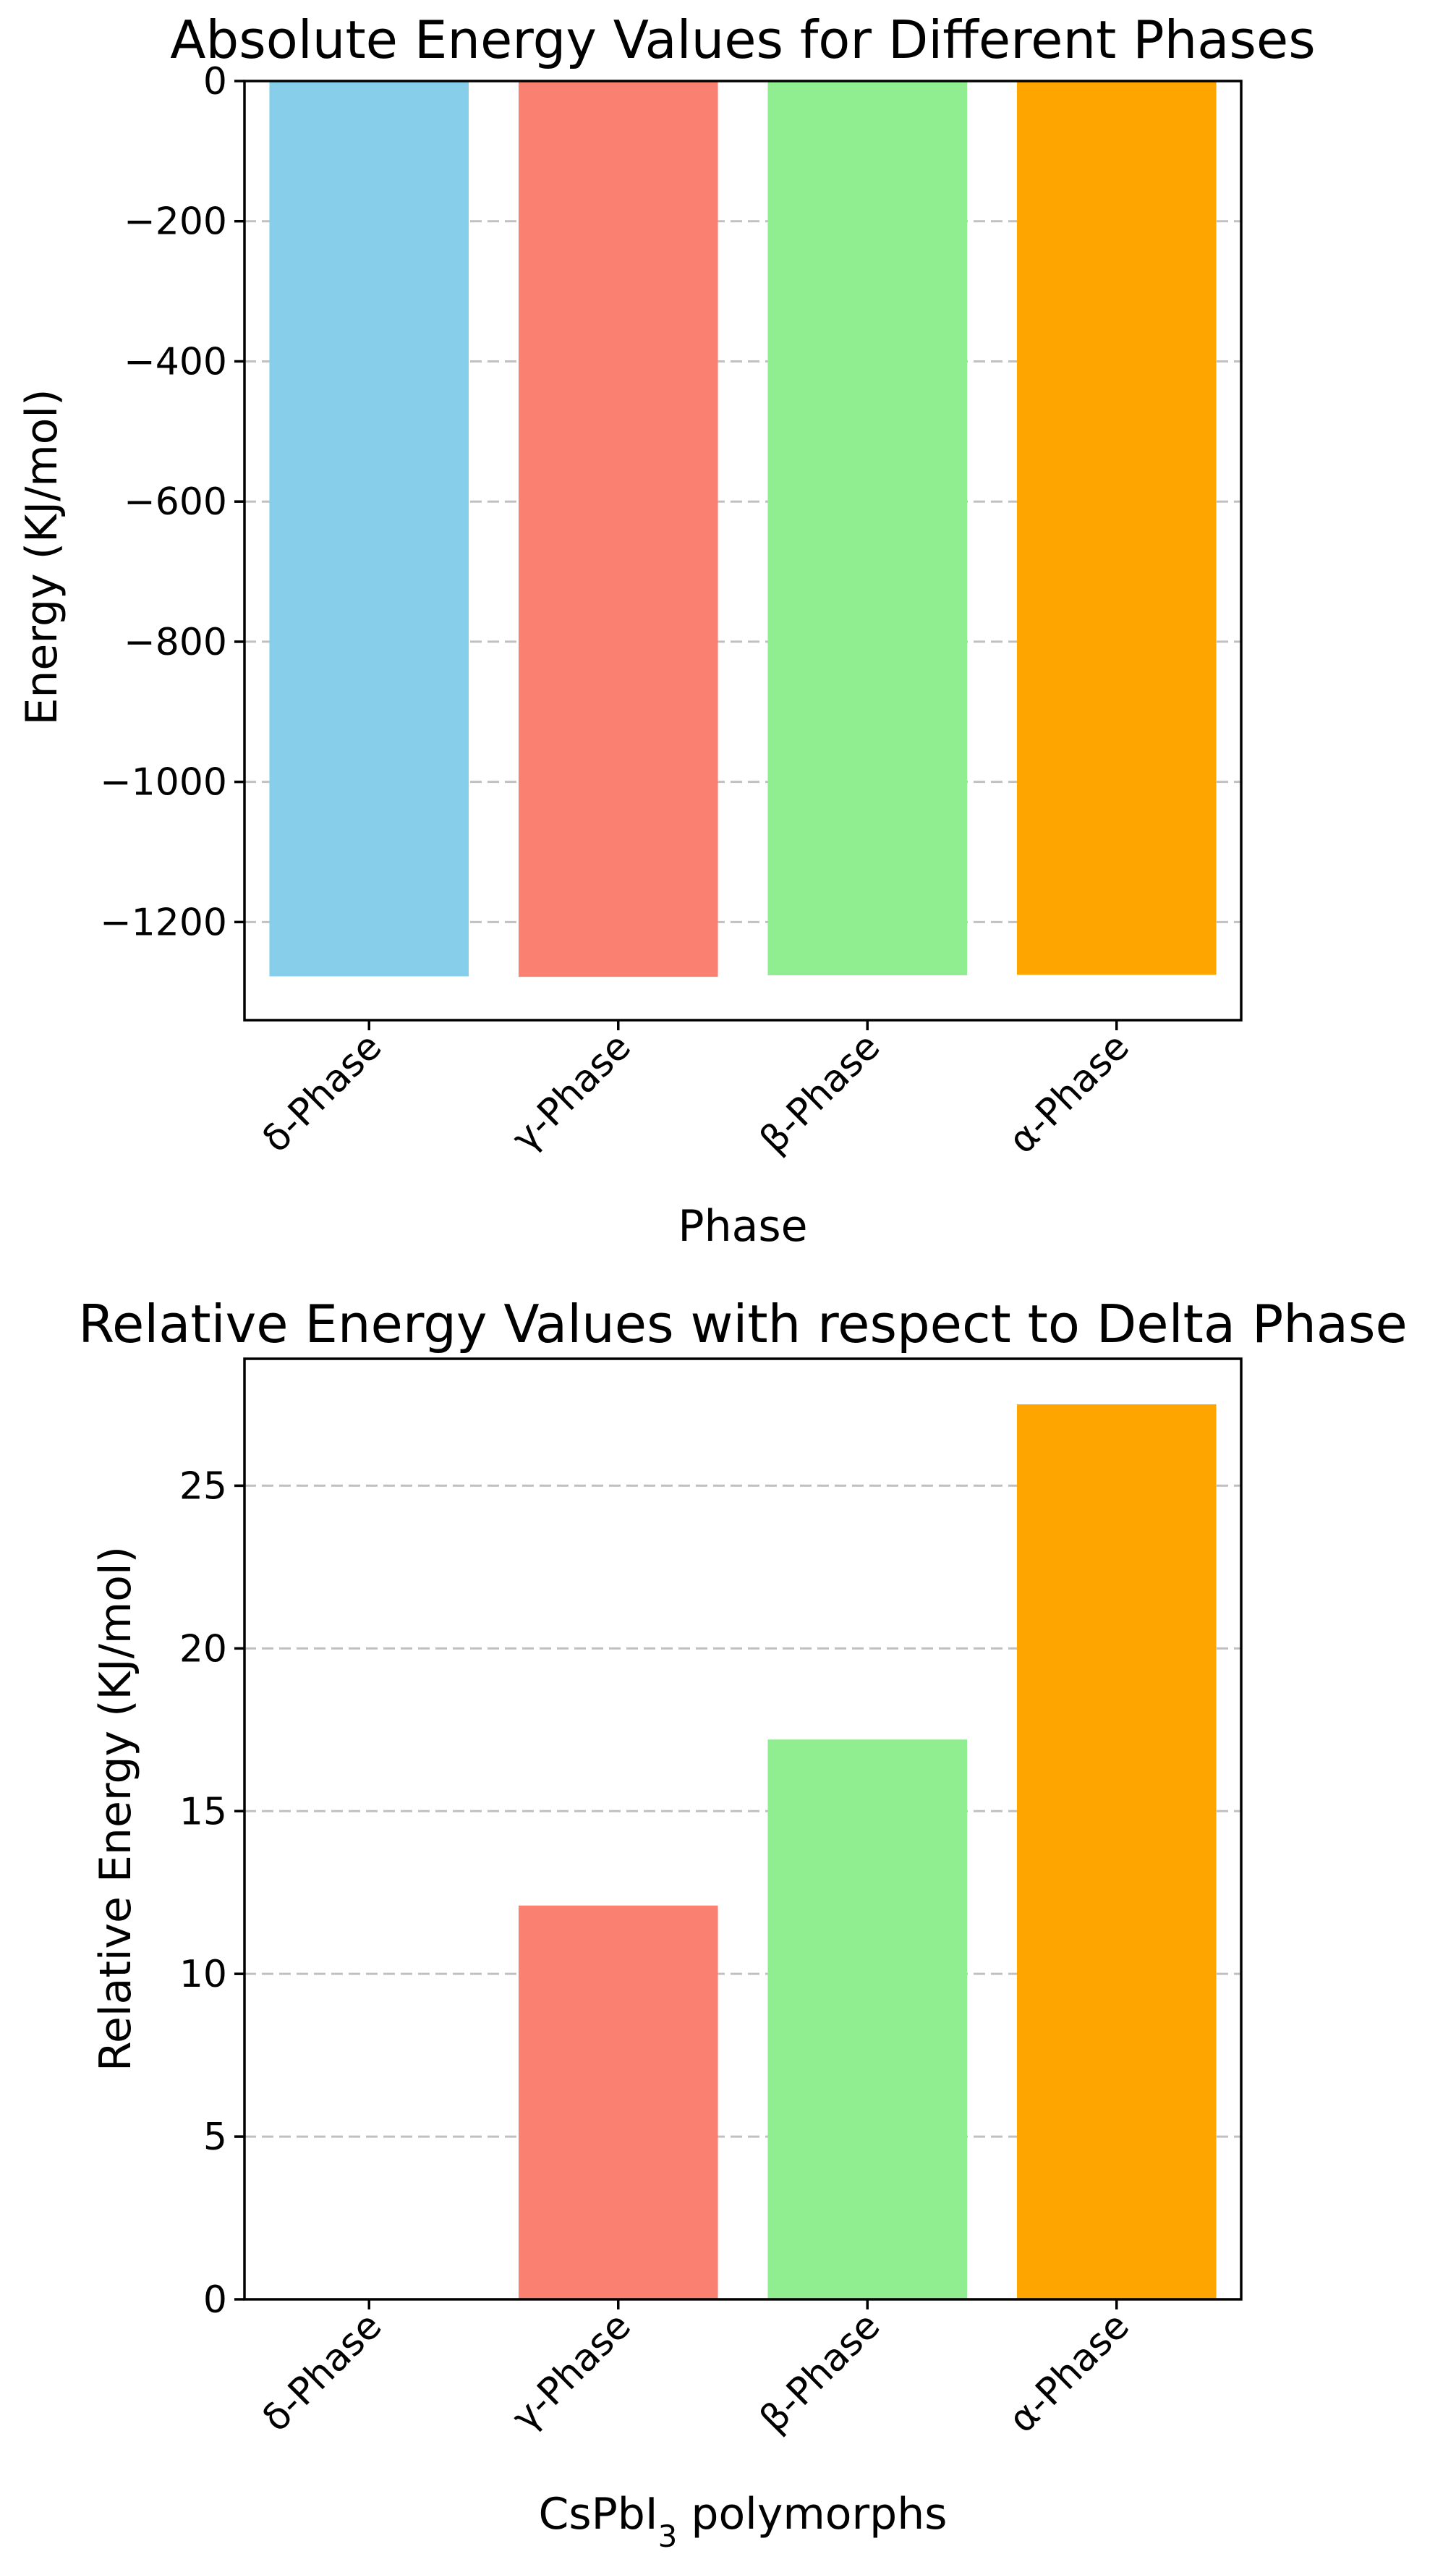 The width and height of the screenshot is (1456, 2554). What do you see at coordinates (163, 783) in the screenshot?
I see `y-tick-label: −1000` at bounding box center [163, 783].